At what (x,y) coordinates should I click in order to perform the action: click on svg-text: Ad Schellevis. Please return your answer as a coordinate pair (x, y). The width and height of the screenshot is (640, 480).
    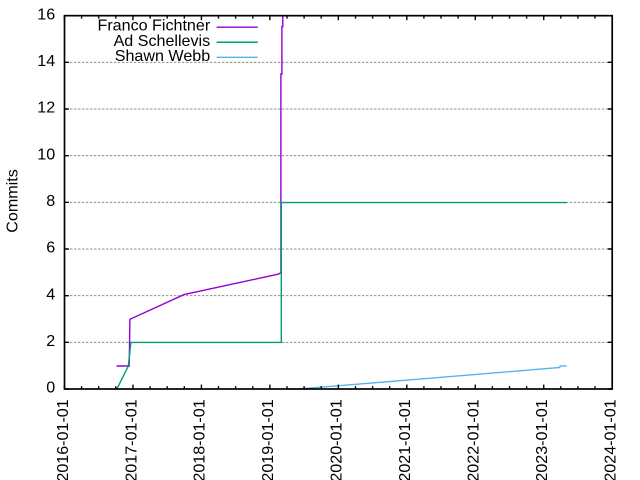
    Looking at the image, I should click on (162, 41).